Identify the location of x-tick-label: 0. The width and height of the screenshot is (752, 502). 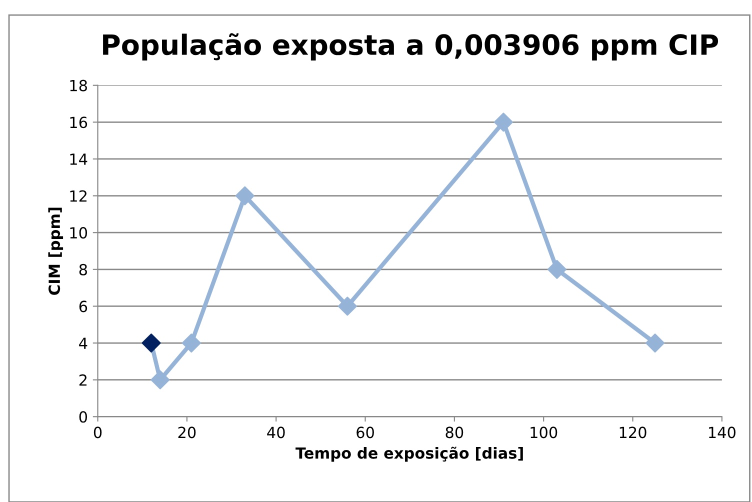
(98, 432).